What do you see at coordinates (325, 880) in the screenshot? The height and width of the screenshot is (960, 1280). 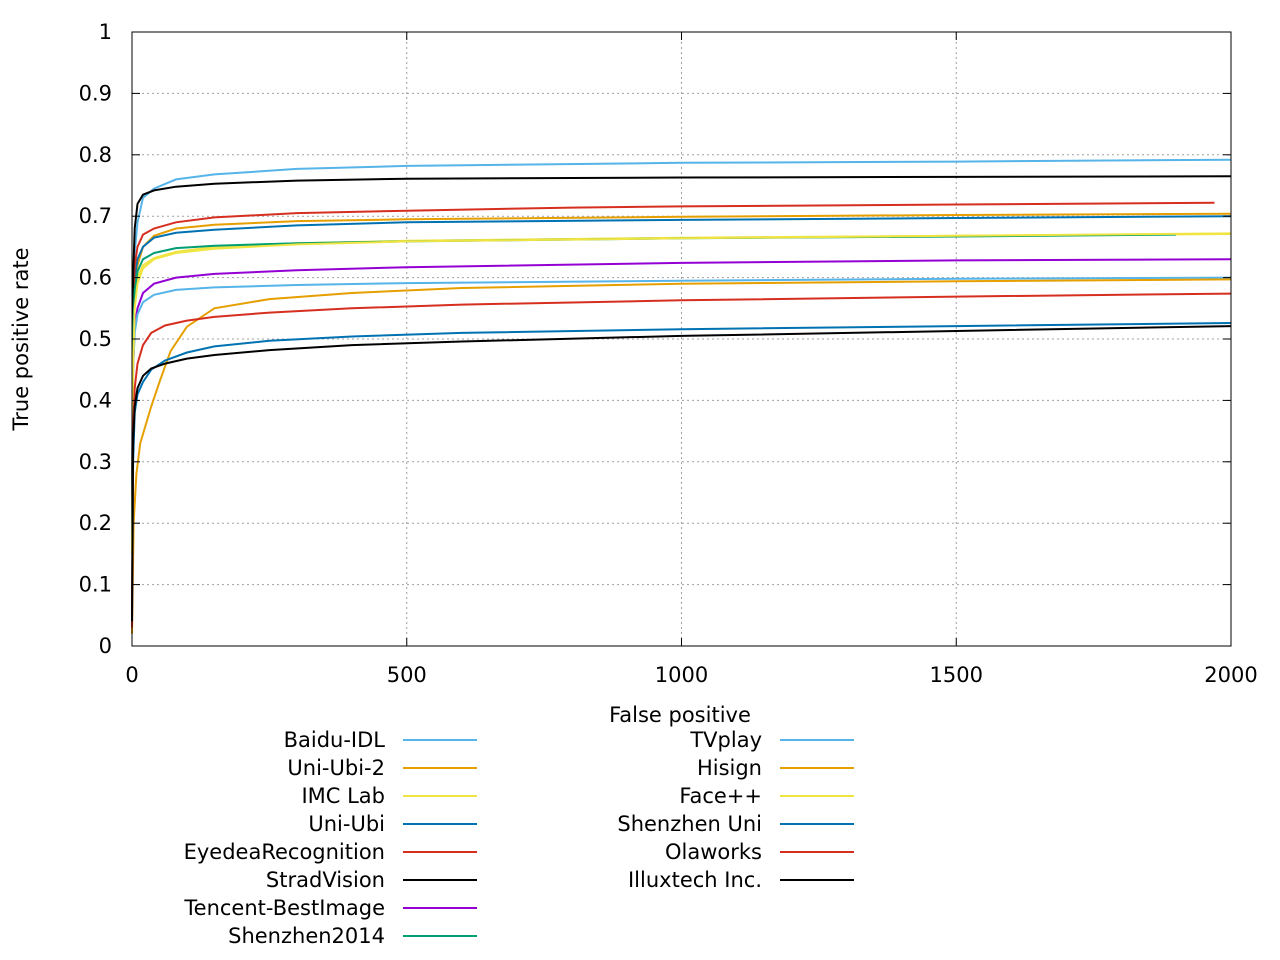 I see `legend-label: StradVision` at bounding box center [325, 880].